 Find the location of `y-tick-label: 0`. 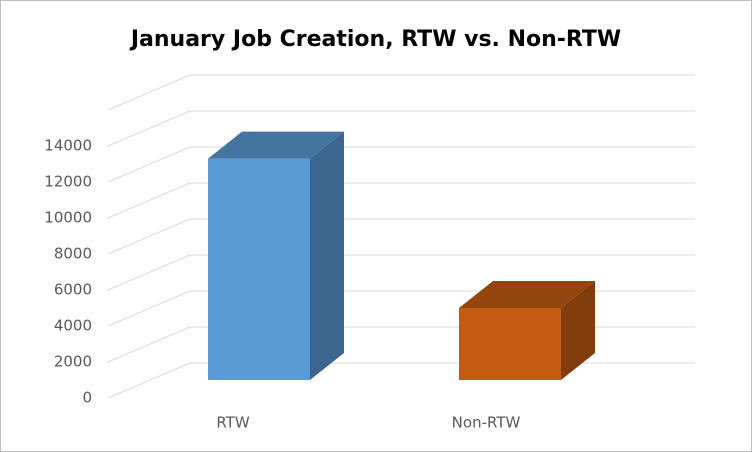

y-tick-label: 0 is located at coordinates (87, 398).